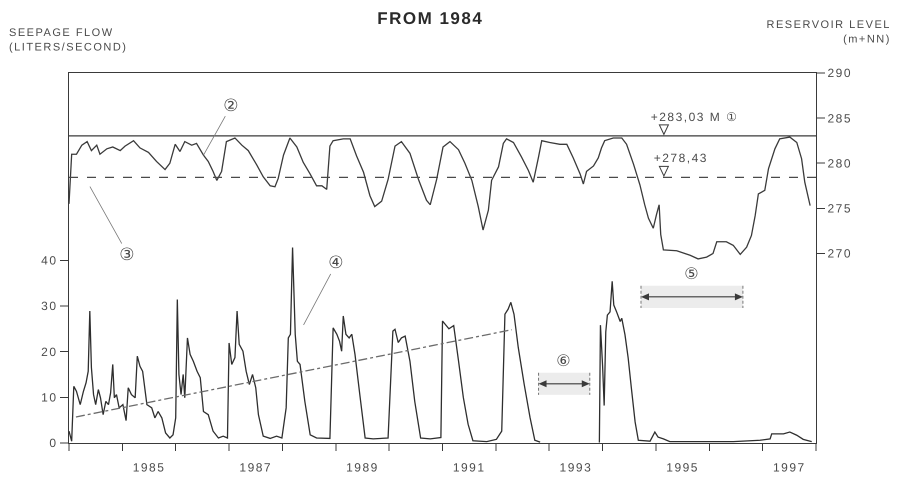  Describe the element at coordinates (840, 163) in the screenshot. I see `y2-tick-label: 280` at that location.